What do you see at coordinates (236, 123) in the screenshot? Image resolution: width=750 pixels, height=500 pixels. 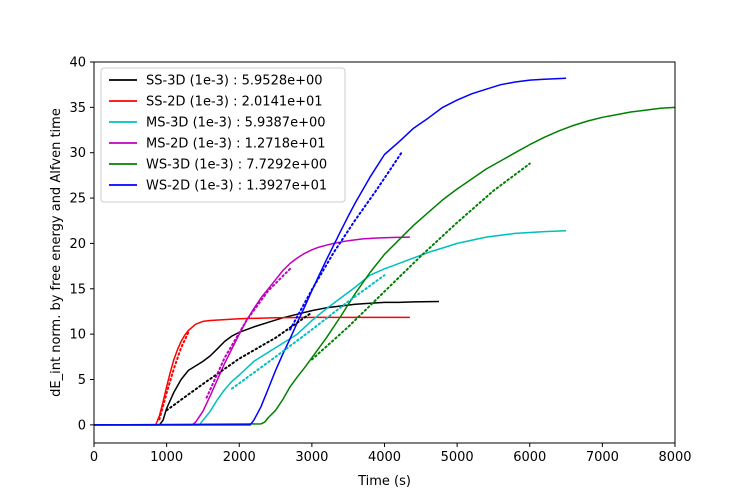 I see `legend-entry: MS-3D (1e-3) : 5.9387e+00` at bounding box center [236, 123].